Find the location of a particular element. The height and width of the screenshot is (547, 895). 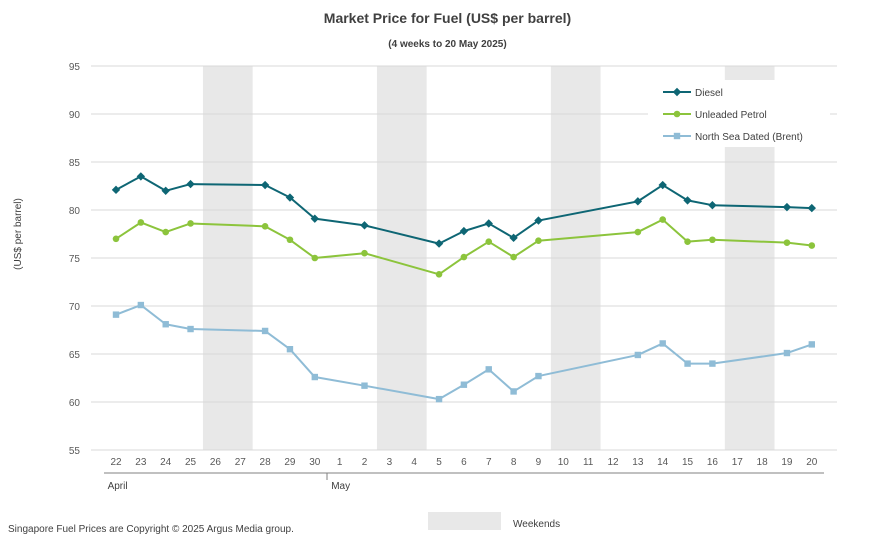

month-label: May is located at coordinates (340, 486).